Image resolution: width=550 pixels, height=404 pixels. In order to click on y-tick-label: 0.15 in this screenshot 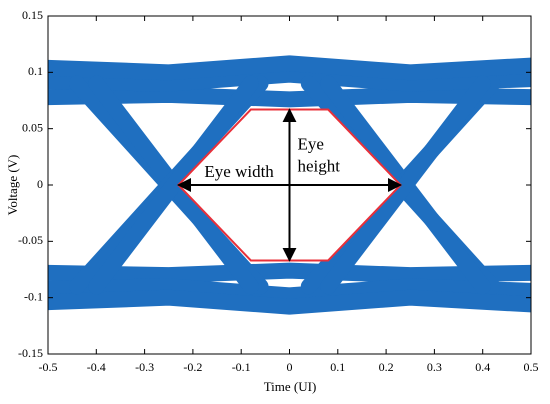, I will do `click(32, 15)`.